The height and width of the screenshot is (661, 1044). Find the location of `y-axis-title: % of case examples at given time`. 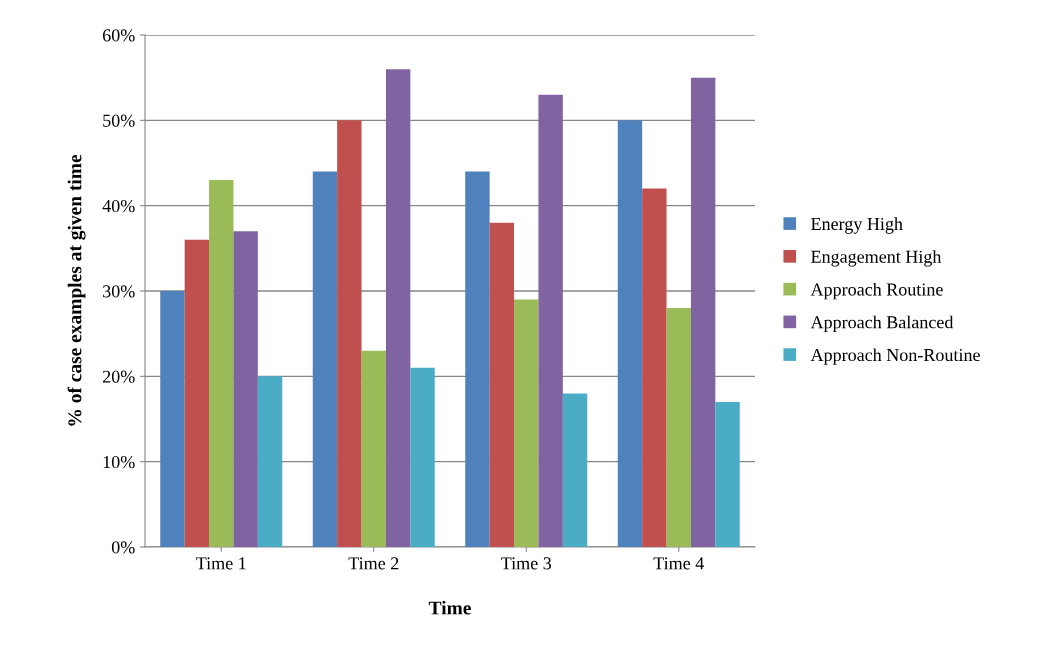

y-axis-title: % of case examples at given time is located at coordinates (76, 290).